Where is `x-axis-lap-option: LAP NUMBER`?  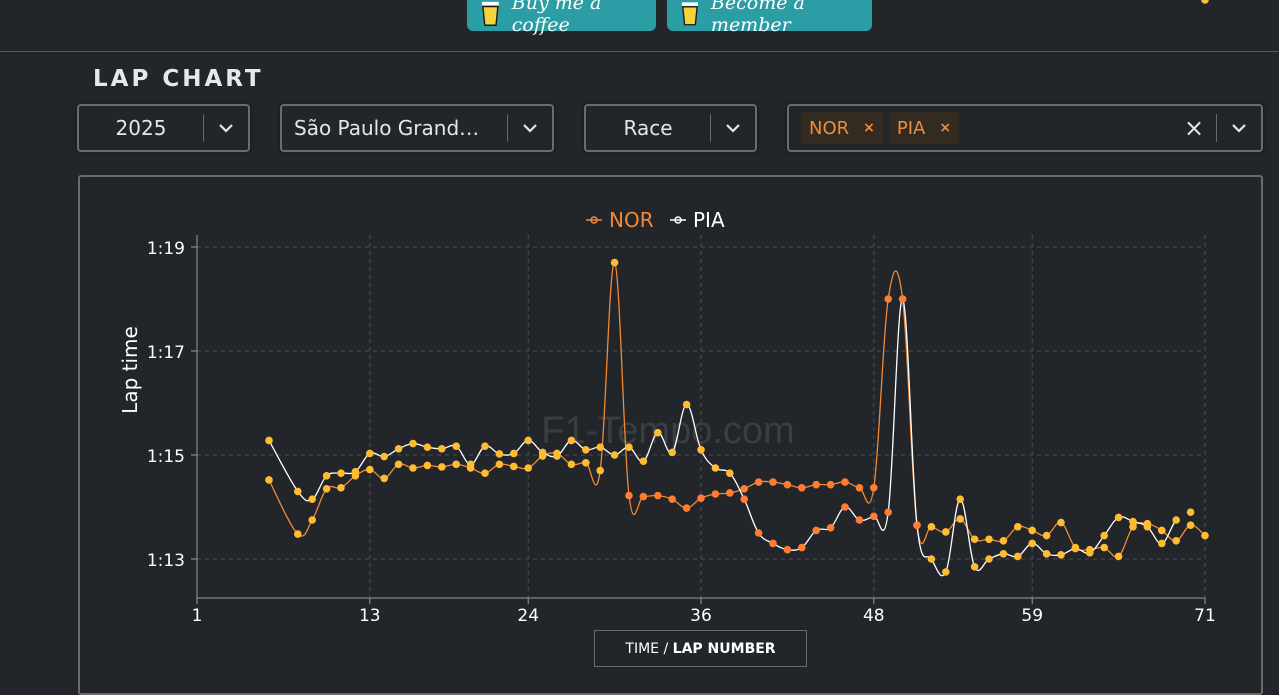
x-axis-lap-option: LAP NUMBER is located at coordinates (724, 648).